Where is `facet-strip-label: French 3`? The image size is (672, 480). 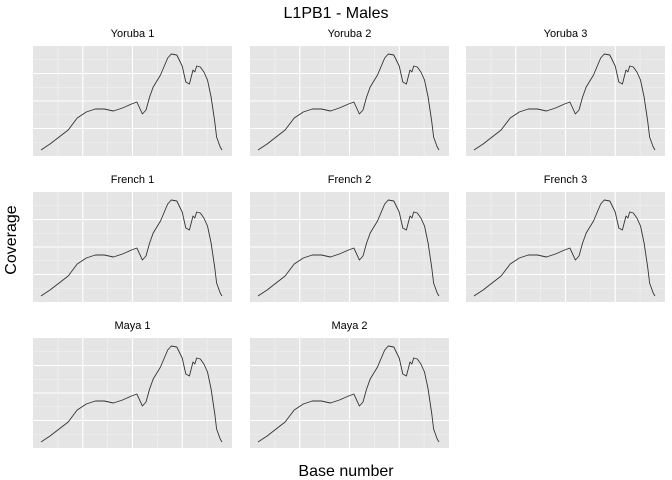 facet-strip-label: French 3 is located at coordinates (565, 180).